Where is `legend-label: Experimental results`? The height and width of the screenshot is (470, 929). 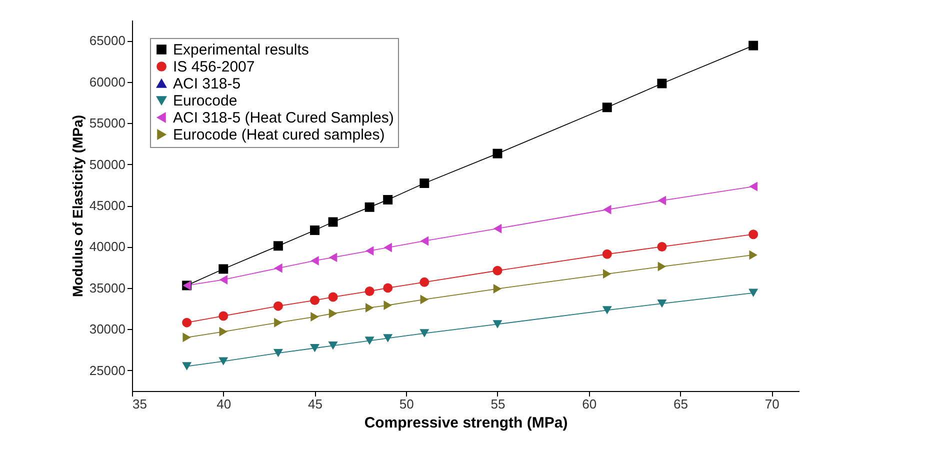 legend-label: Experimental results is located at coordinates (241, 50).